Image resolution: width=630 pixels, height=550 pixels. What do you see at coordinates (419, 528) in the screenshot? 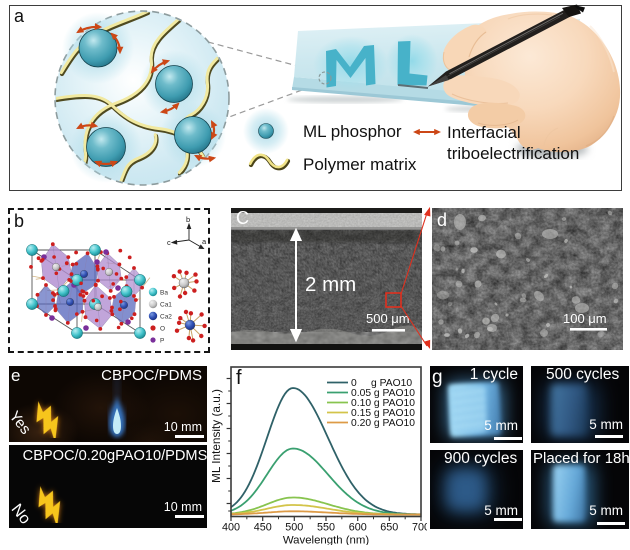
I see `svg-text: 700` at bounding box center [419, 528].